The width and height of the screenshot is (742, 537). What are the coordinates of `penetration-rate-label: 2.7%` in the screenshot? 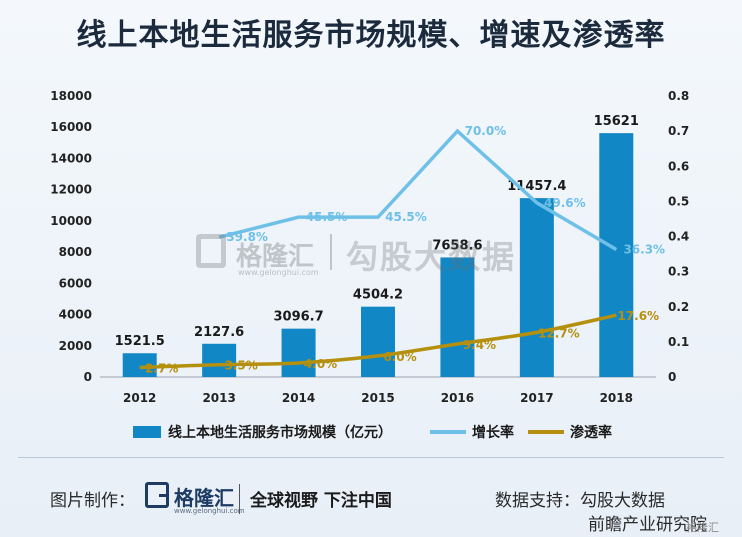 It's located at (161, 369).